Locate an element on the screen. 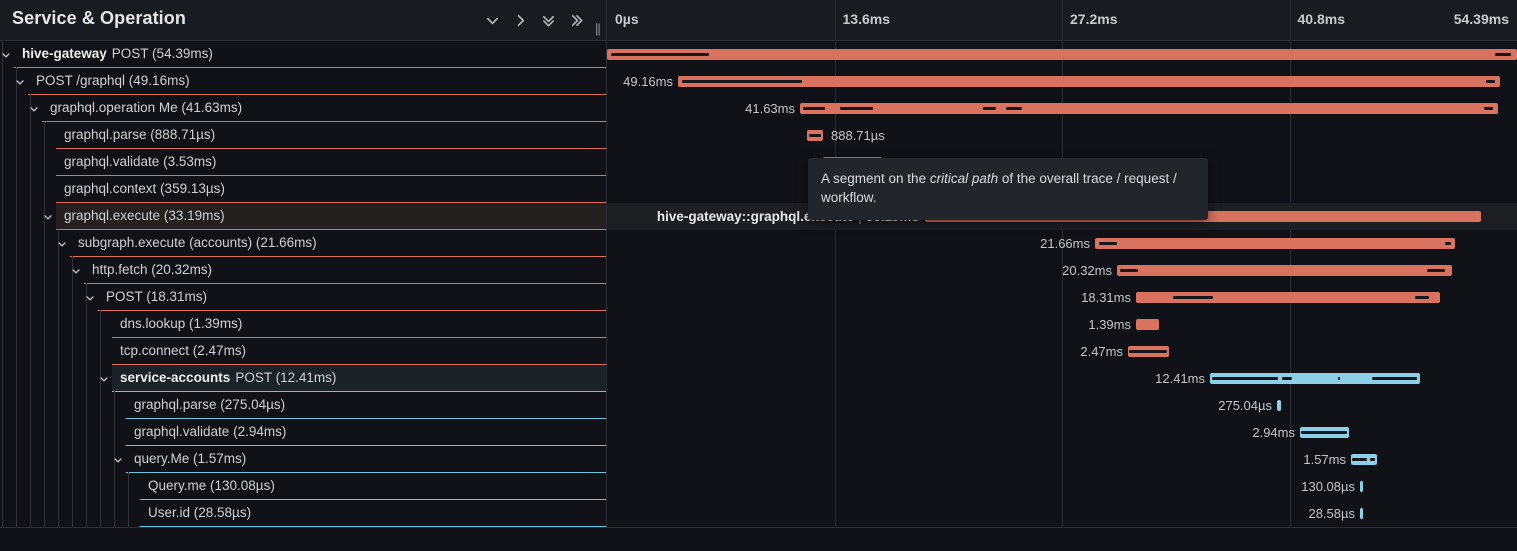 Image resolution: width=1517 pixels, height=551 pixels. span-tree-row: graphql.validate (3.53ms) is located at coordinates (303, 162).